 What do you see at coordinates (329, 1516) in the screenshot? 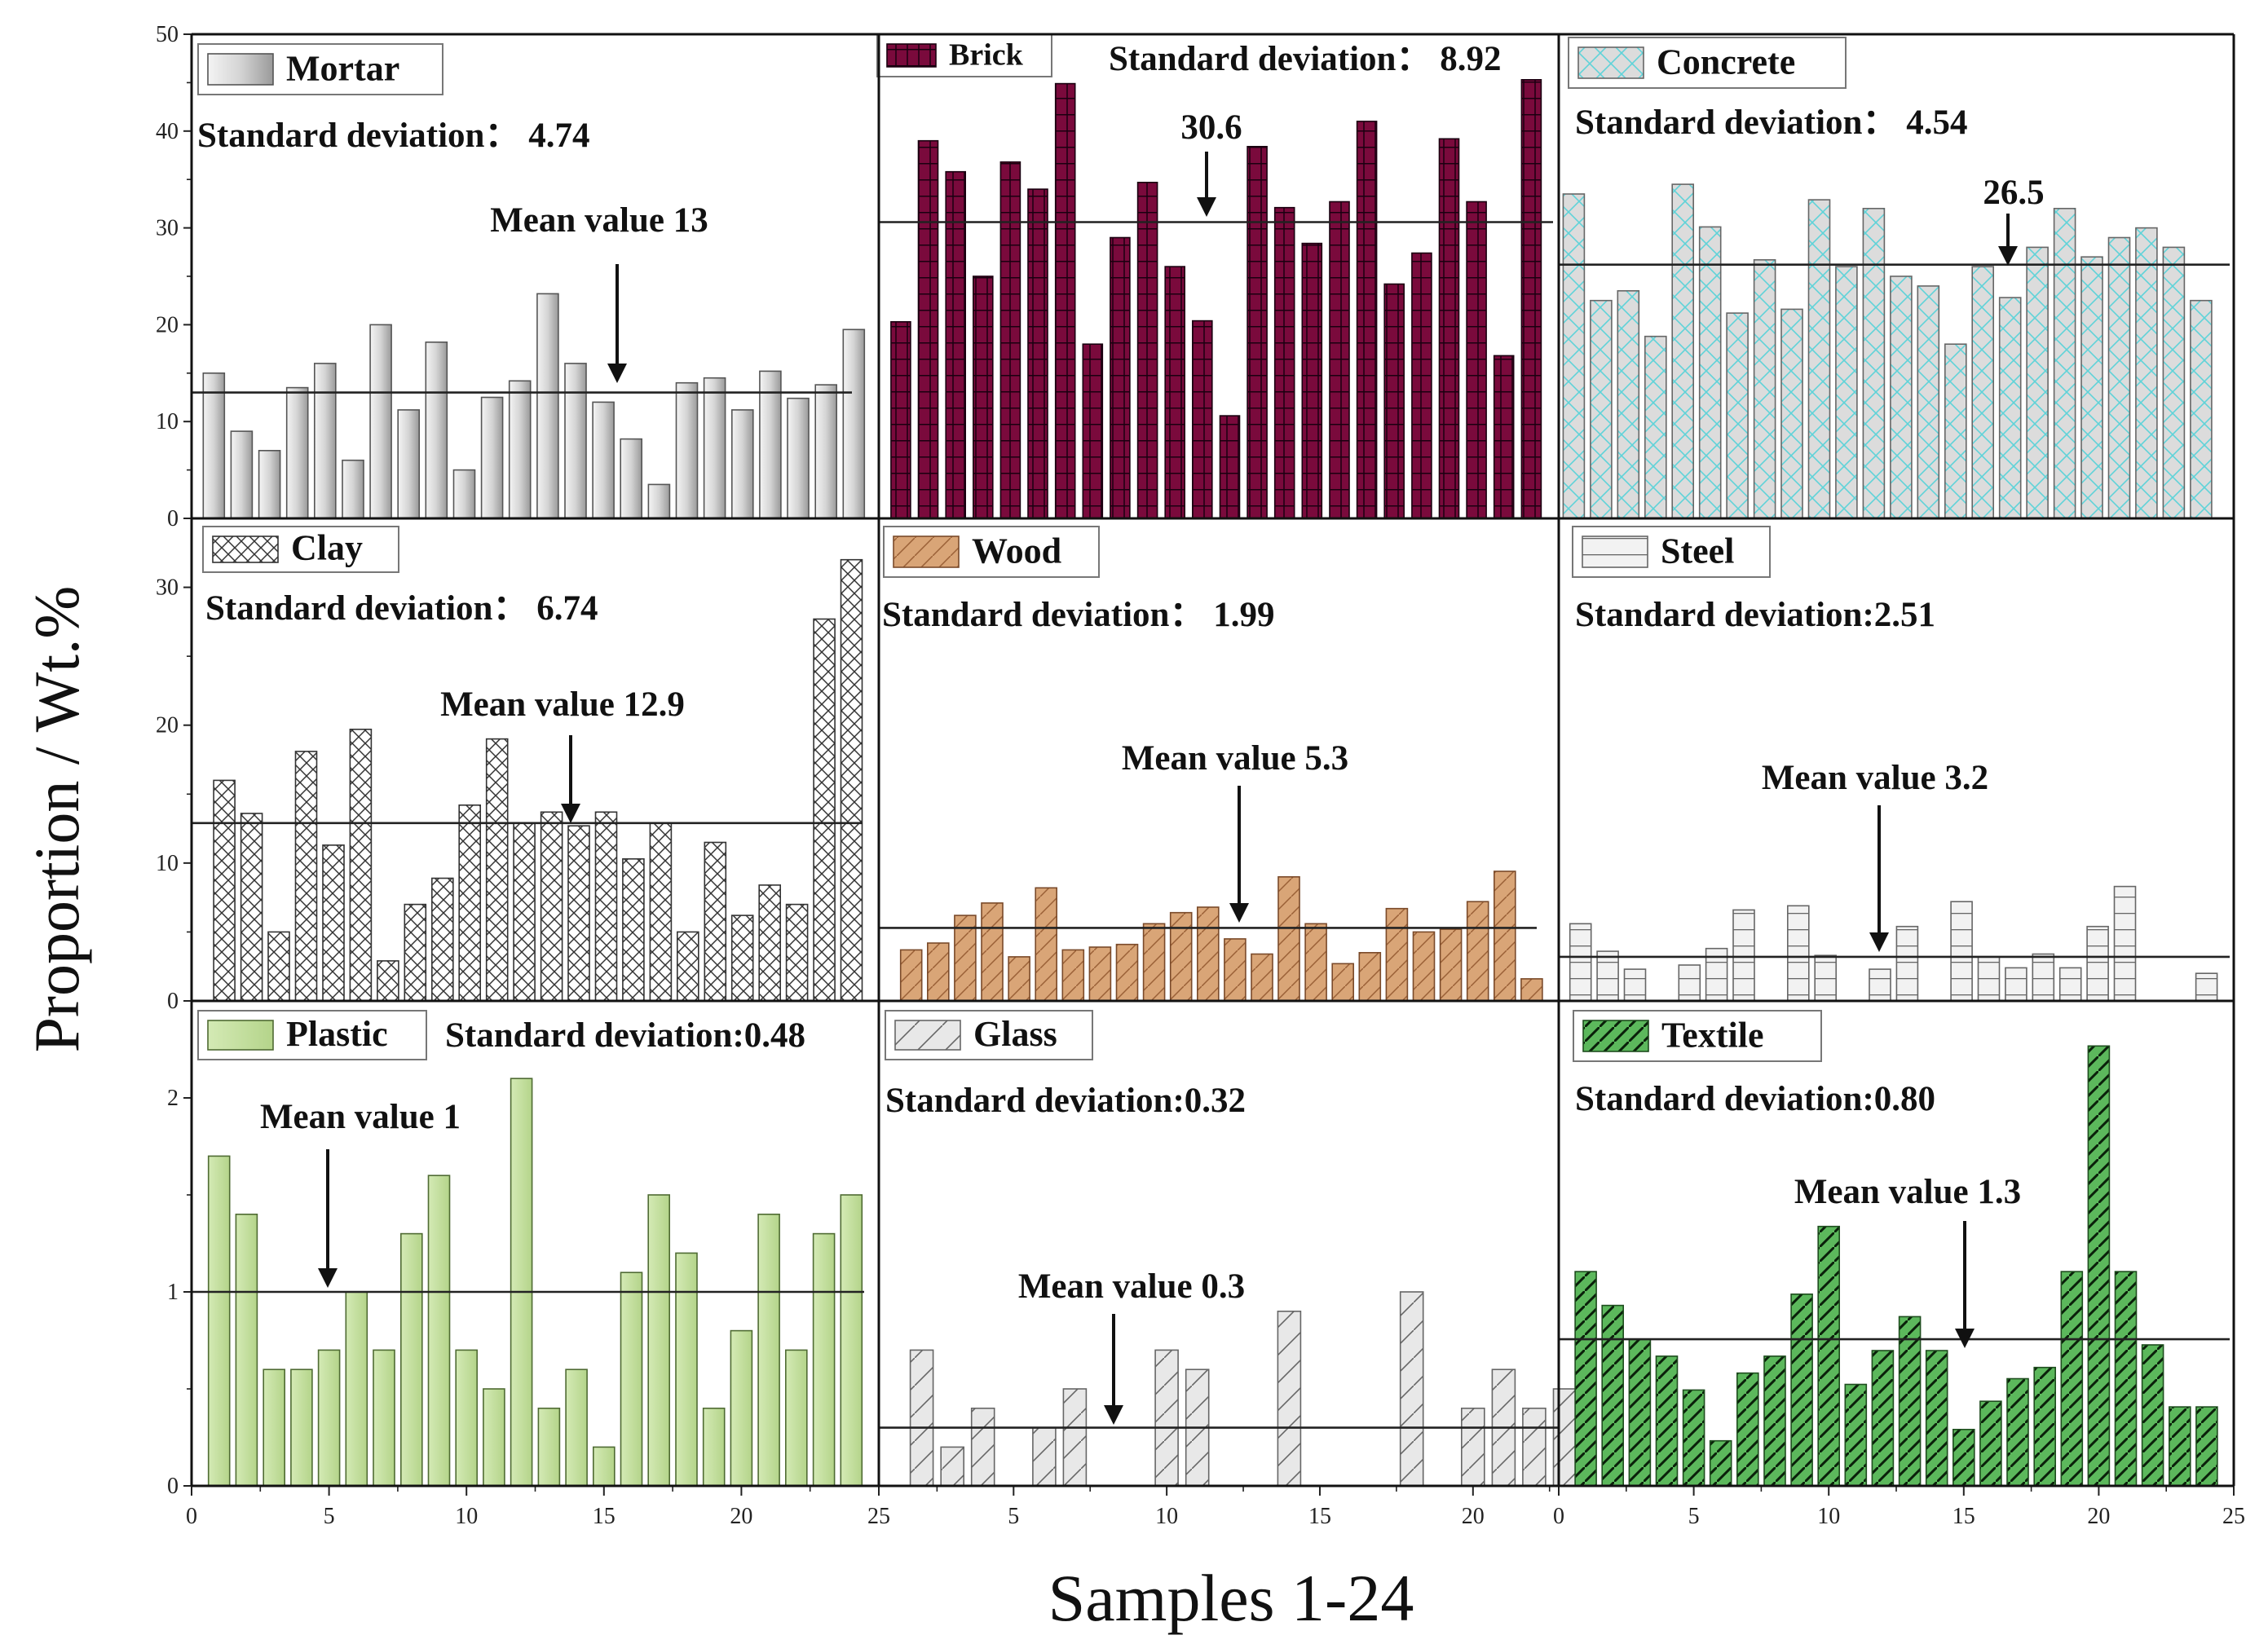
I see `plastic-xtick-label: 5` at bounding box center [329, 1516].